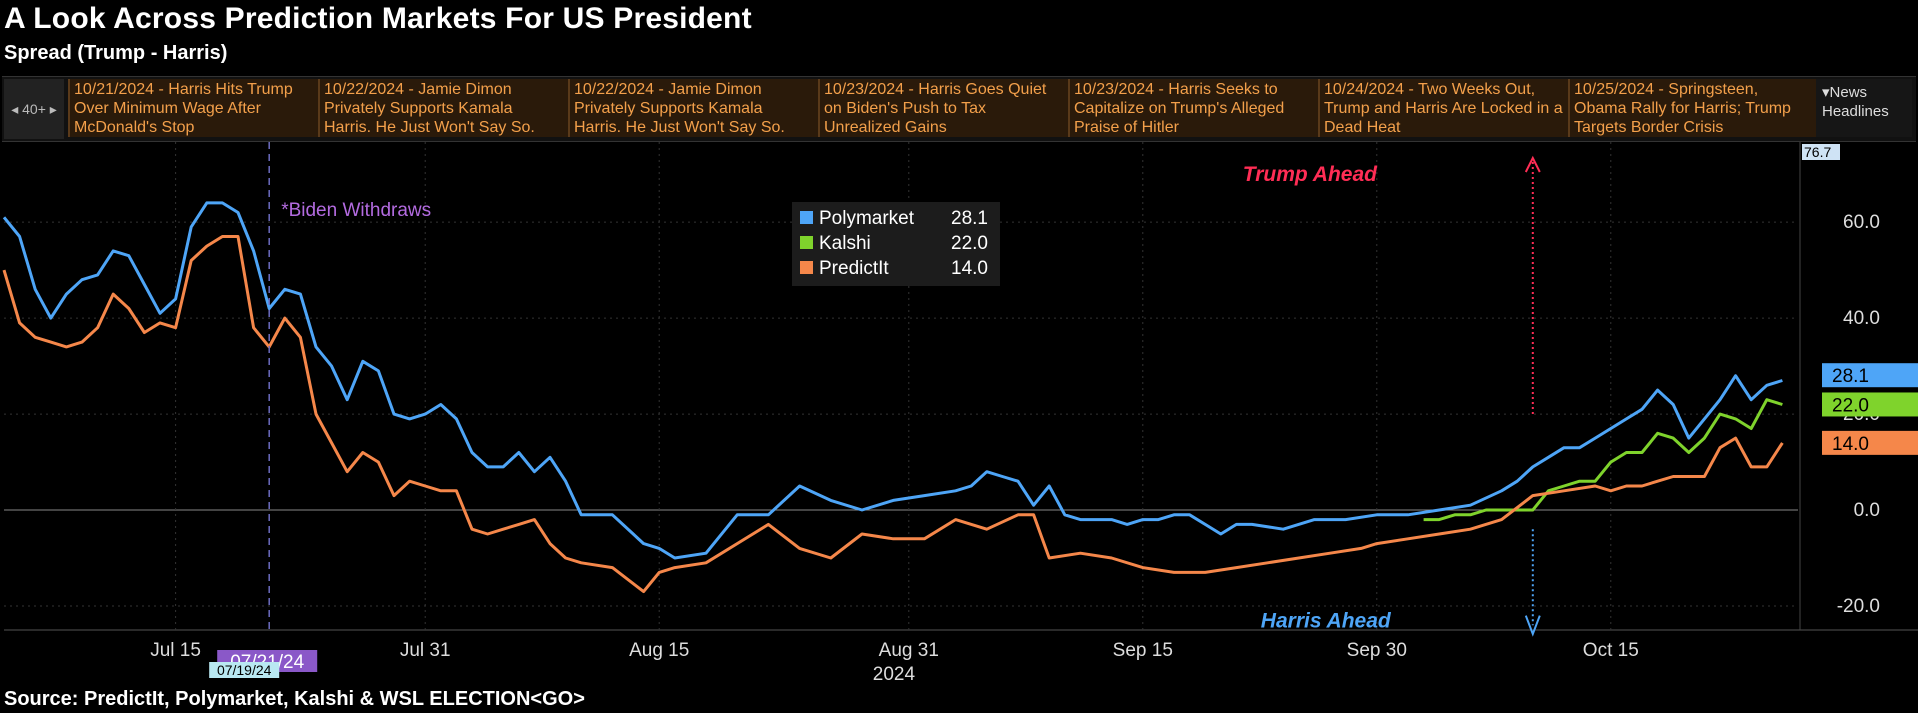 The image size is (1918, 713). Describe the element at coordinates (1310, 174) in the screenshot. I see `trump-ahead-label: Trump Ahead` at that location.